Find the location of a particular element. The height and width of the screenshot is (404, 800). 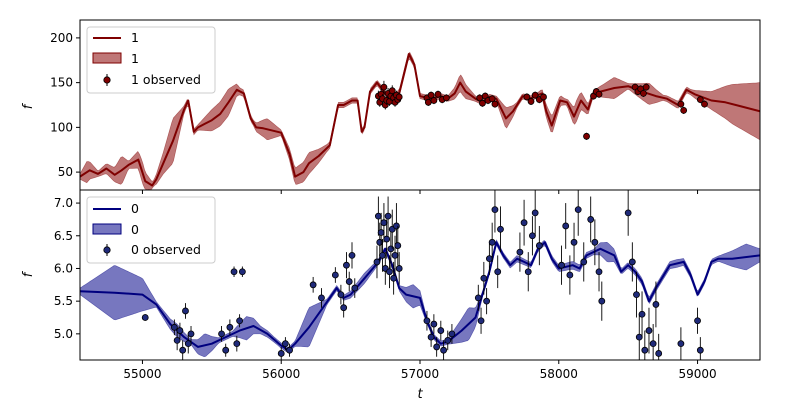

legend-label: 0 is located at coordinates (135, 208).